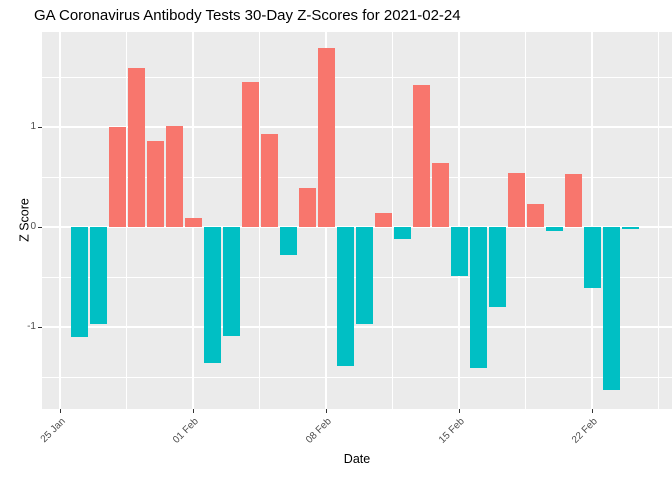 The width and height of the screenshot is (672, 480). What do you see at coordinates (31, 326) in the screenshot?
I see `y-tick-label: -1` at bounding box center [31, 326].